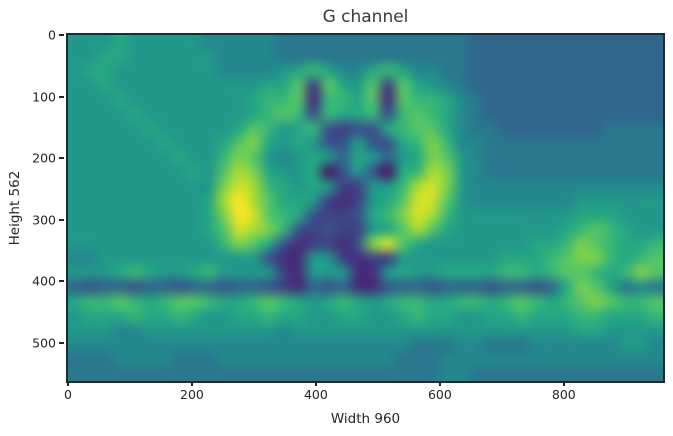 The height and width of the screenshot is (436, 673). What do you see at coordinates (52, 35) in the screenshot?
I see `y-tick-label: 0` at bounding box center [52, 35].